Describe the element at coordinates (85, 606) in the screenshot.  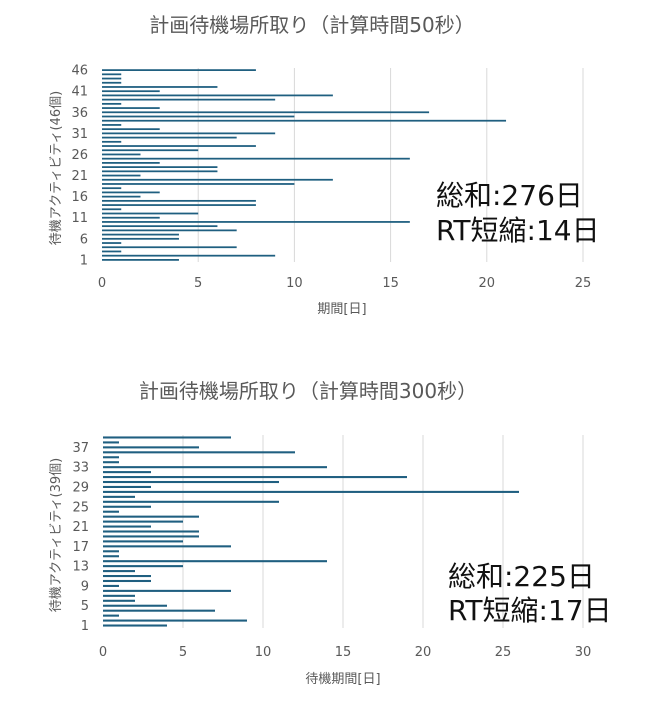
I see `y-tick-label: 5` at that location.